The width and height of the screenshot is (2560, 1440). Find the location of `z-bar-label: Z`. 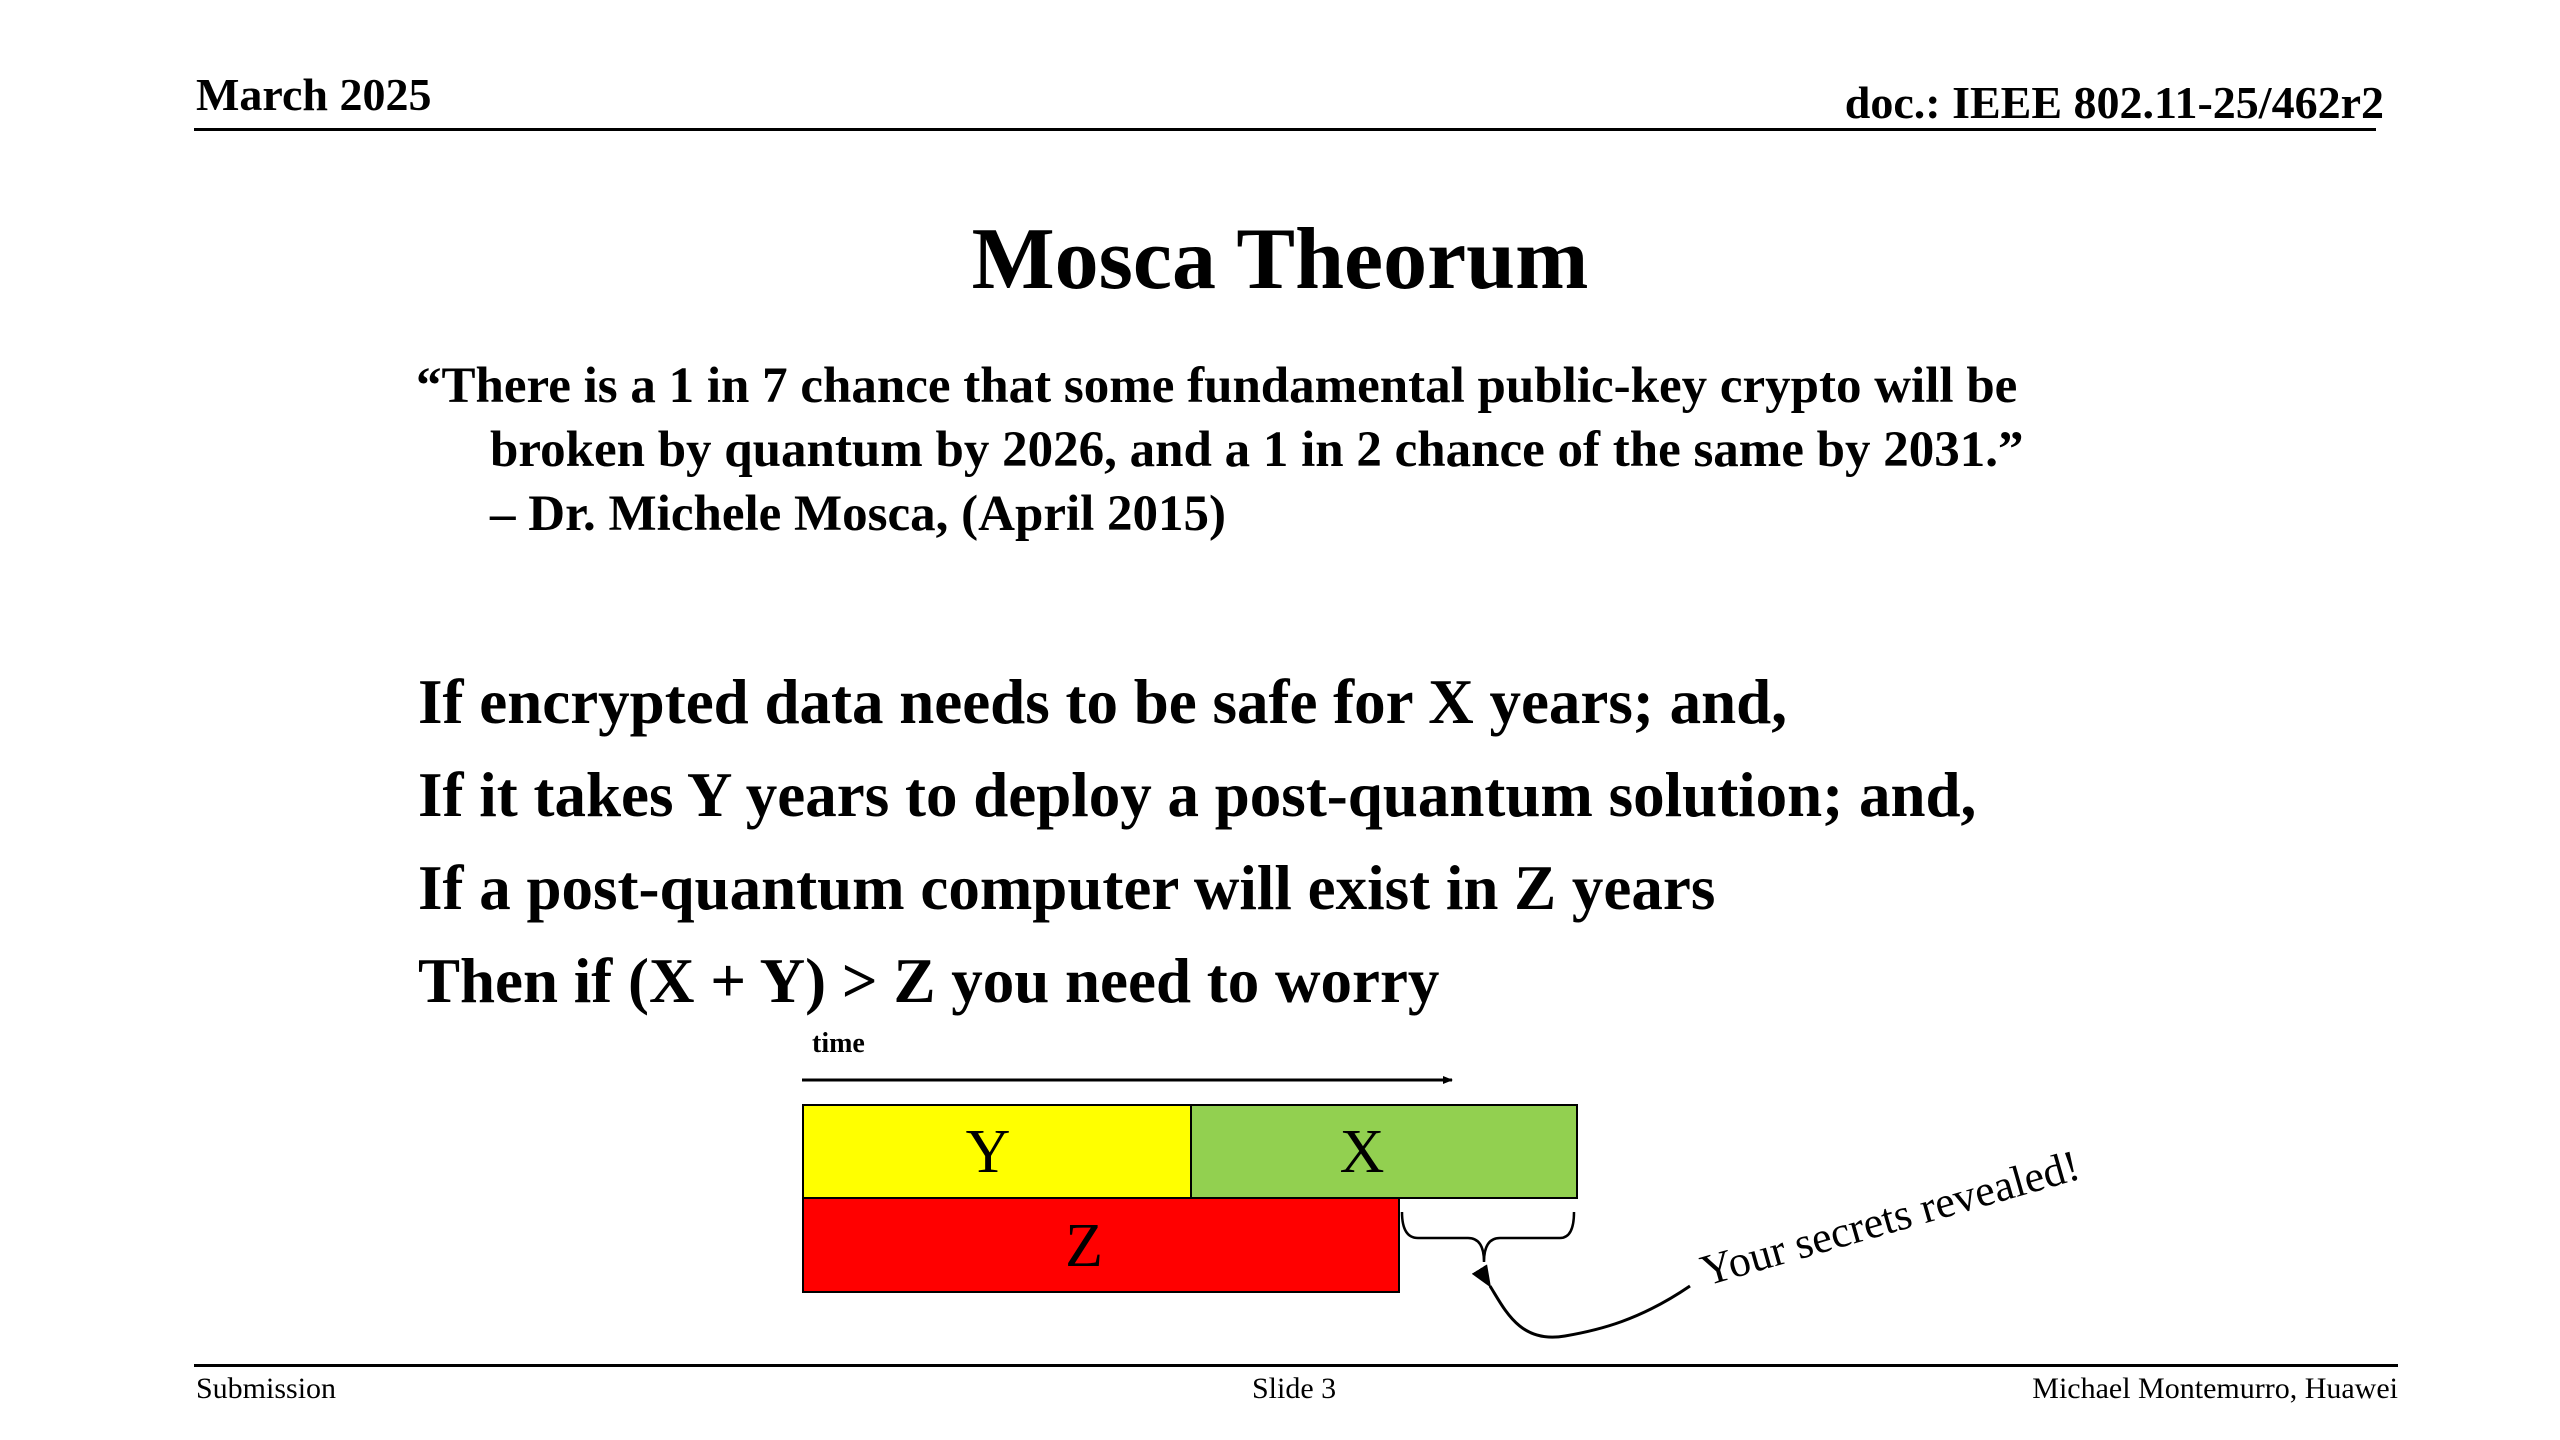

z-bar-label: Z is located at coordinates (1084, 1246).